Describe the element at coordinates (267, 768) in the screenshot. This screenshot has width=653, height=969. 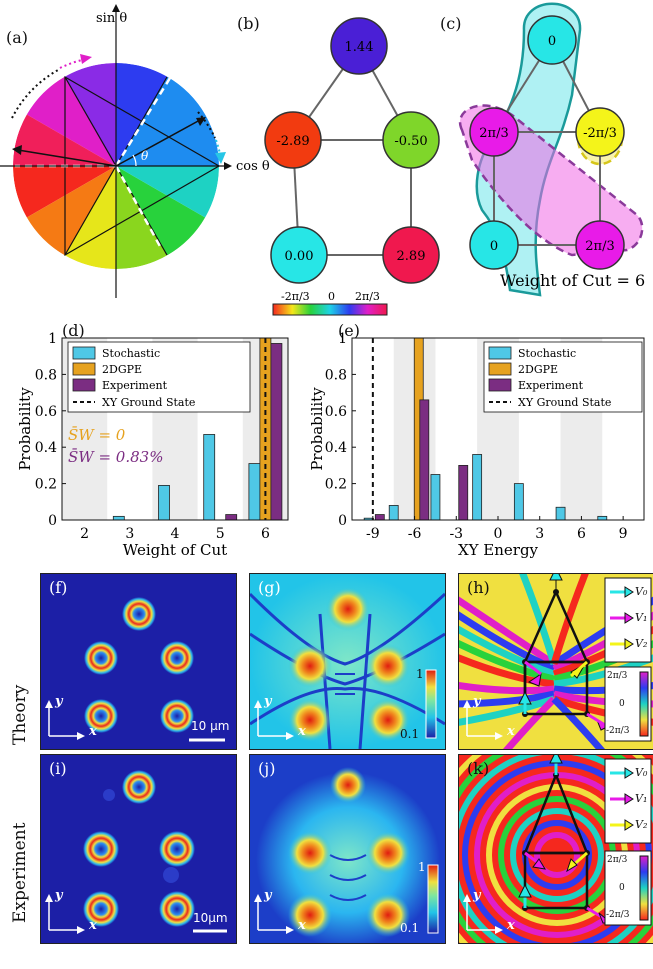
I see `panel-label-j: (j)` at that location.